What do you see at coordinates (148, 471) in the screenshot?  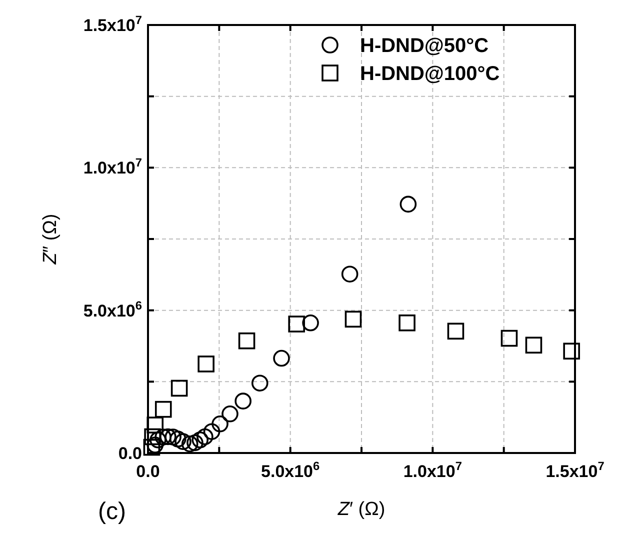 I see `x-tick-label: 0.0` at bounding box center [148, 471].